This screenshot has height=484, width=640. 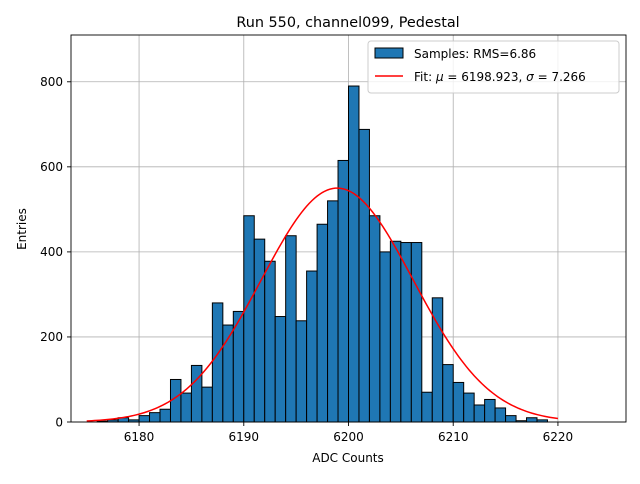 I want to click on legend-box, so click(x=493, y=67).